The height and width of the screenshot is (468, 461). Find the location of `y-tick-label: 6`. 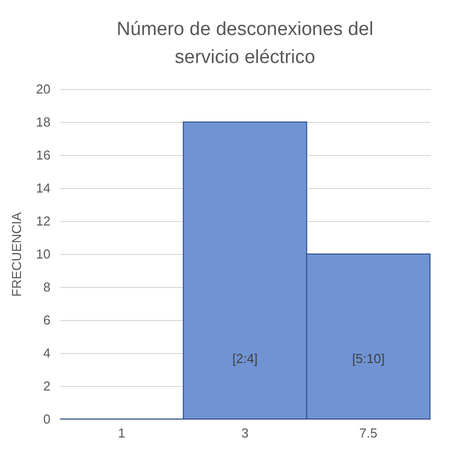

y-tick-label: 6 is located at coordinates (46, 320).